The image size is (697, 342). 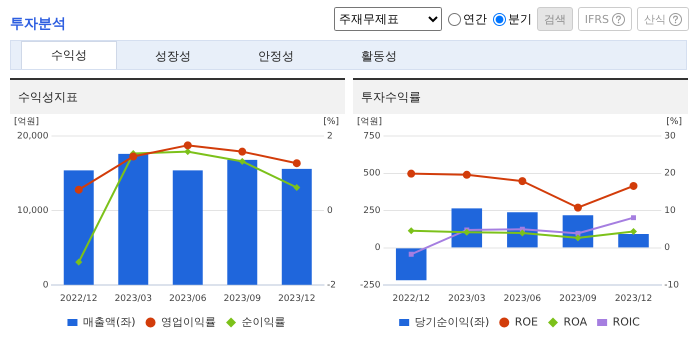 What do you see at coordinates (526, 321) in the screenshot?
I see `legend-label: ROE` at bounding box center [526, 321].